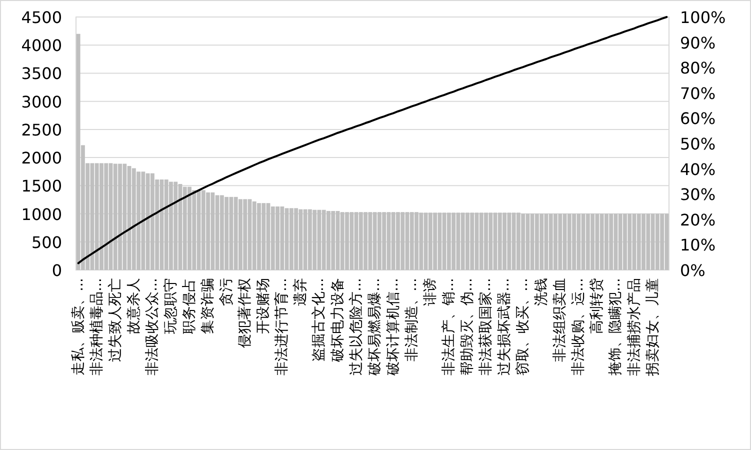 The width and height of the screenshot is (751, 450). I want to click on y-tick-label: 500, so click(46, 242).